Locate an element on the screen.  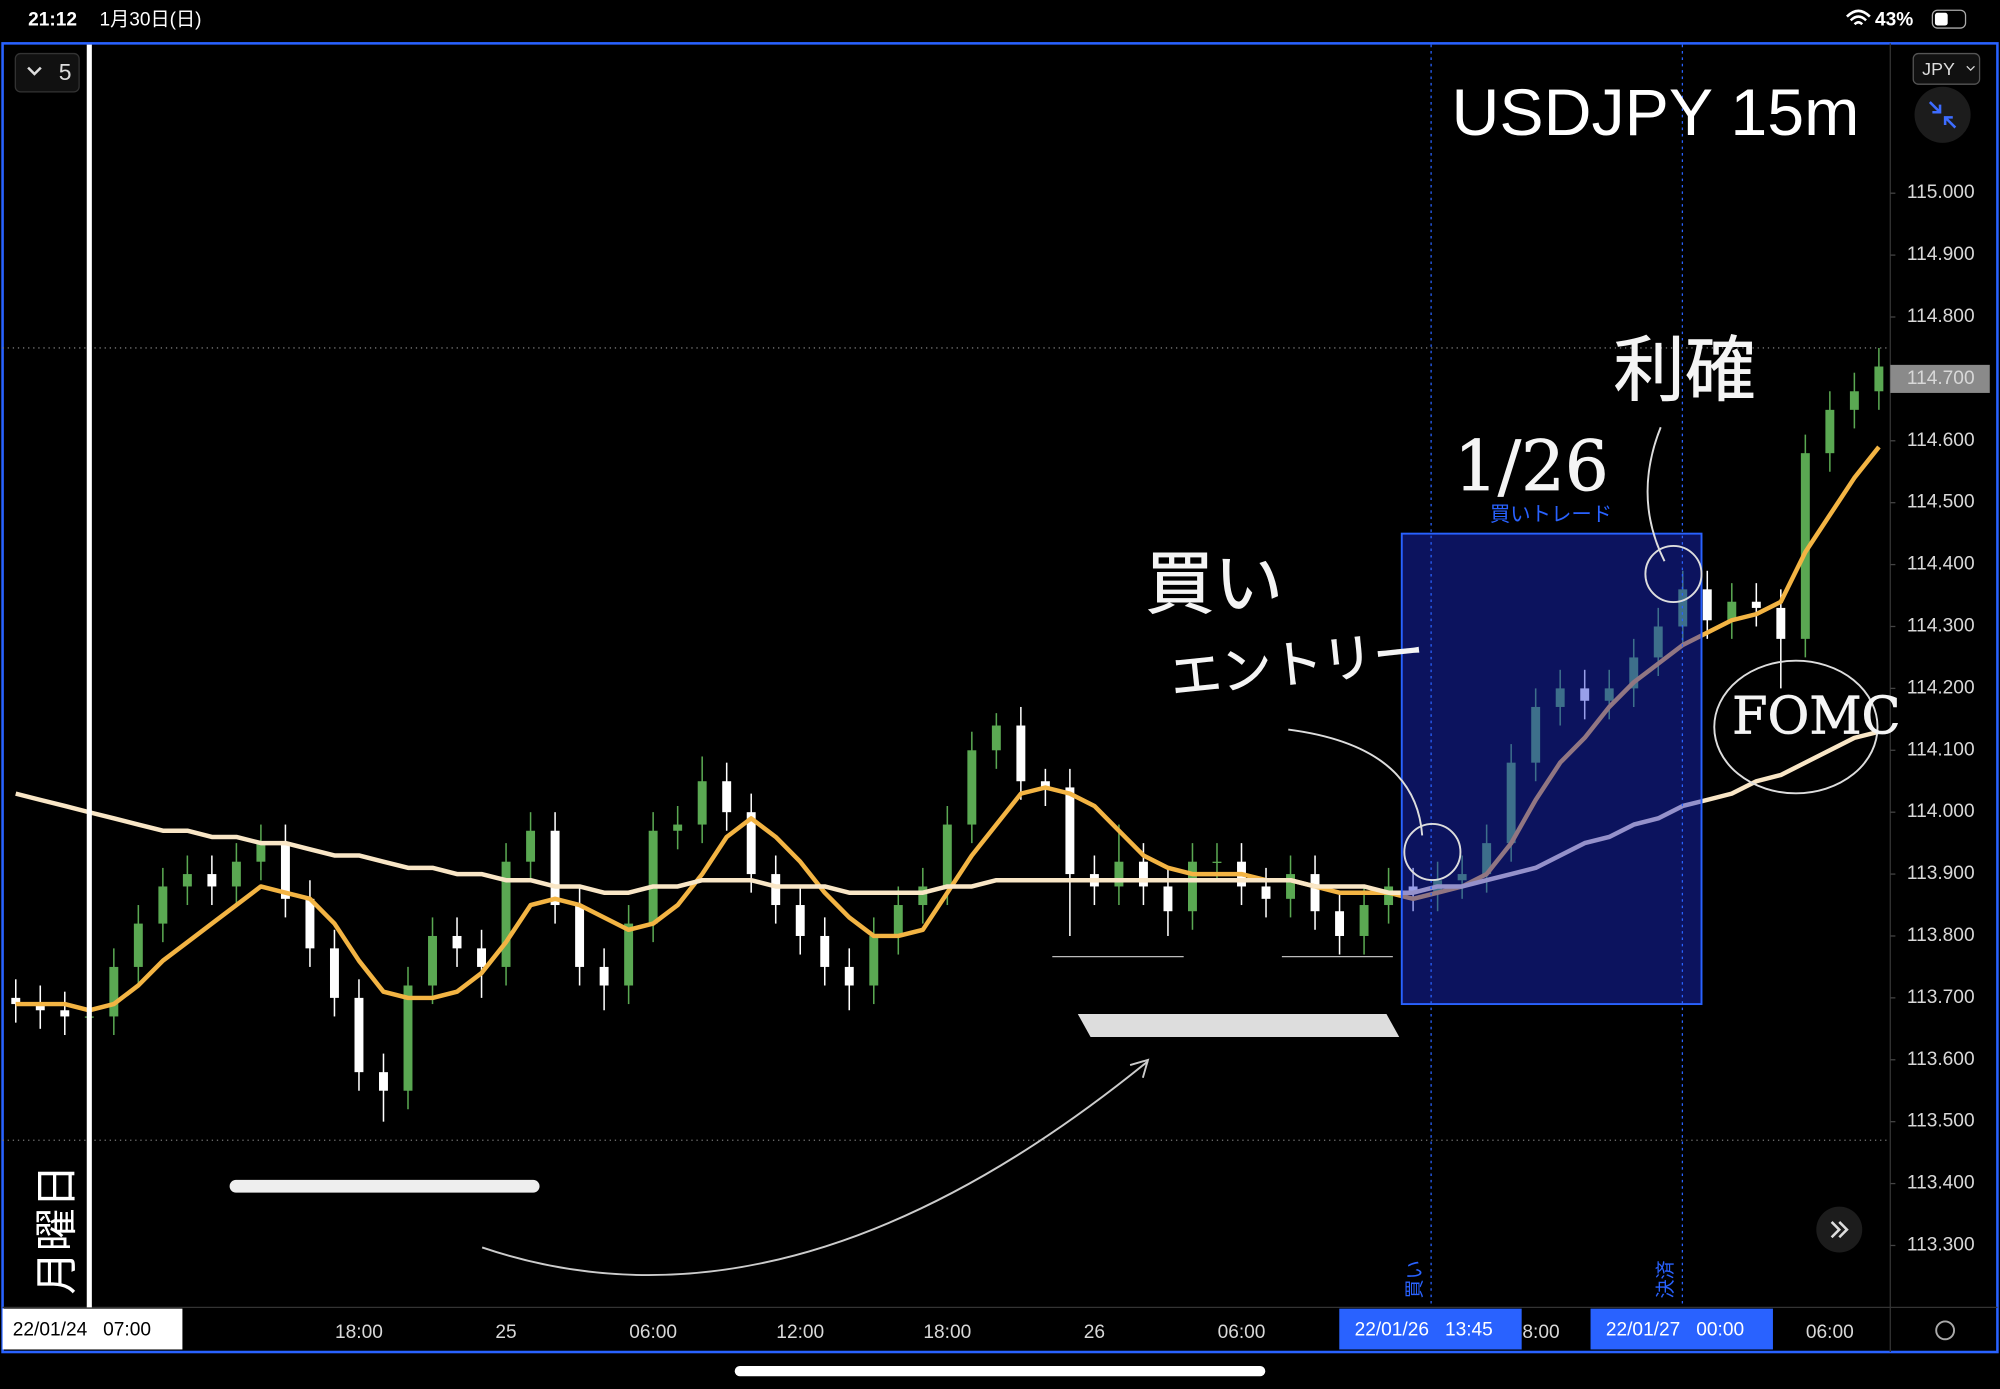
exit-marker: 決済 is located at coordinates (1666, 1279).